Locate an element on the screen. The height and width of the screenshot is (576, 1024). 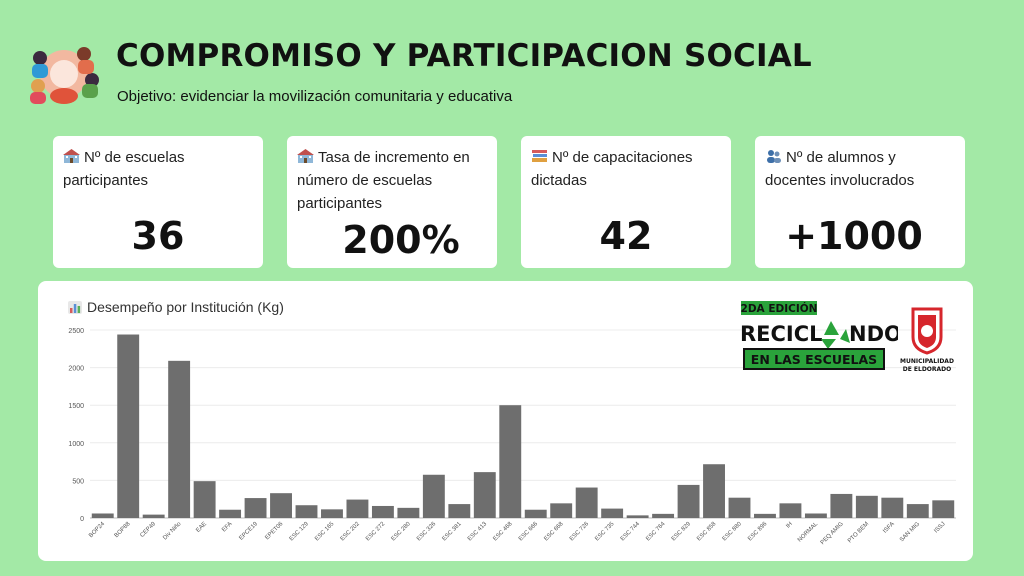
stat-label-alumnos: Nº de alumnos y docentes involucrados is located at coordinates (840, 169).